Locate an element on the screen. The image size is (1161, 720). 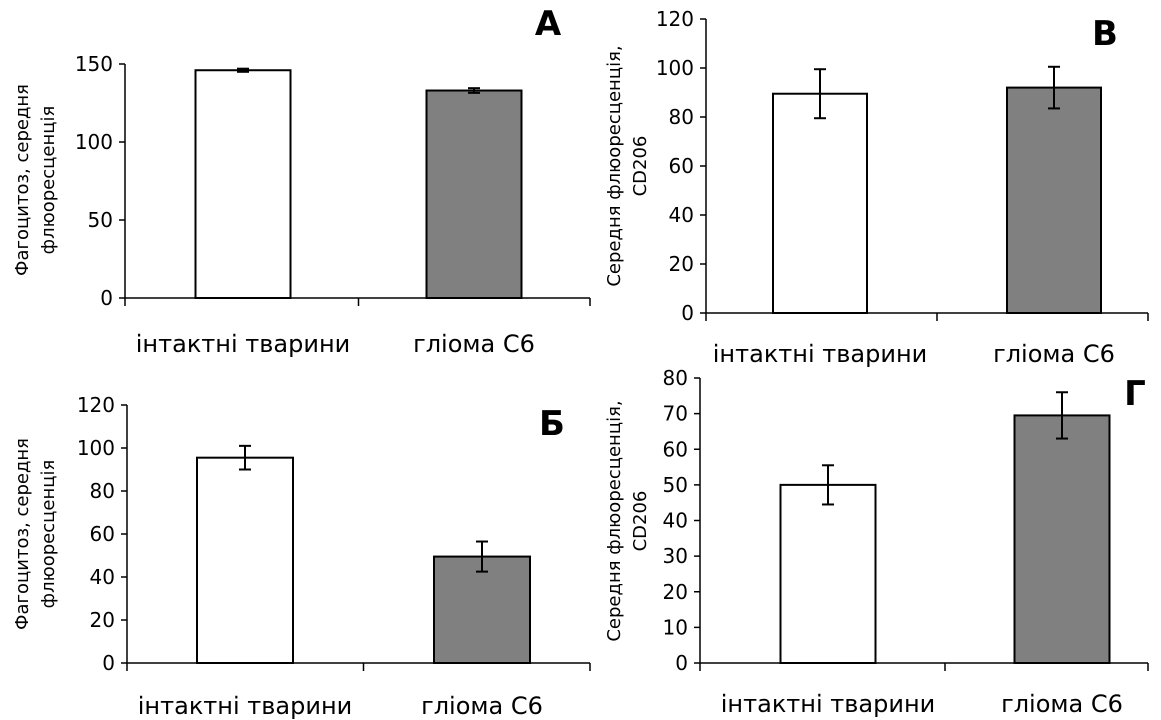
panel-letter: Г is located at coordinates (1135, 394).